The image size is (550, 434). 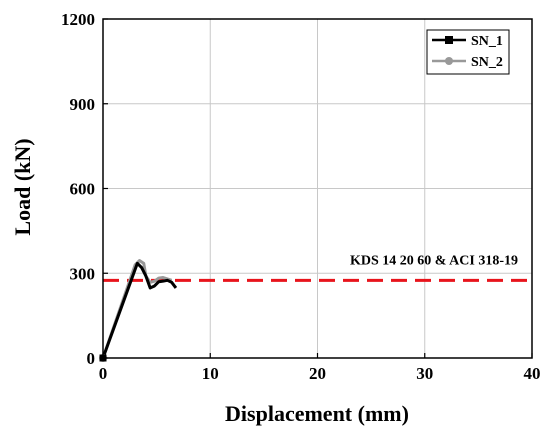 What do you see at coordinates (22, 186) in the screenshot?
I see `y-axis-title: Load (kN)` at bounding box center [22, 186].